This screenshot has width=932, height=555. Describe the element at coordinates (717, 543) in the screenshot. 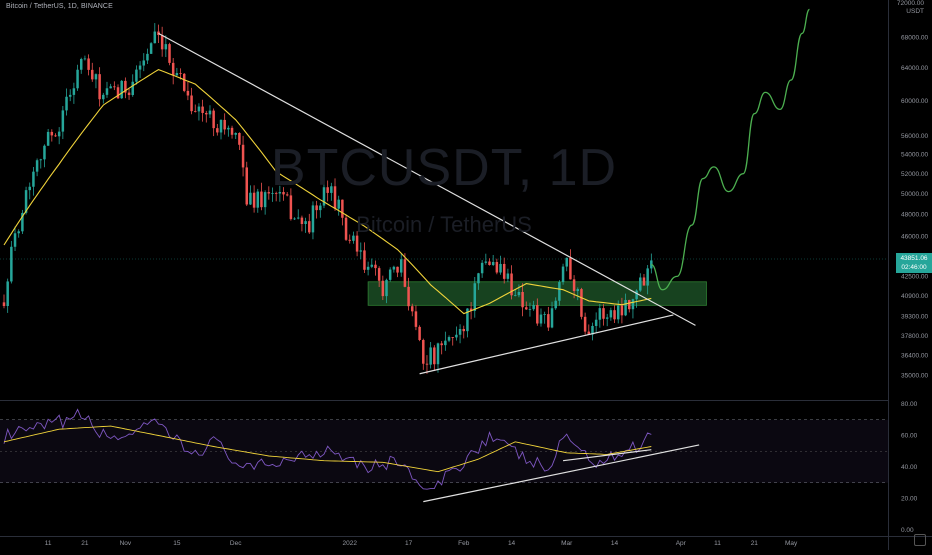

I see `time-tick-label: 11` at that location.